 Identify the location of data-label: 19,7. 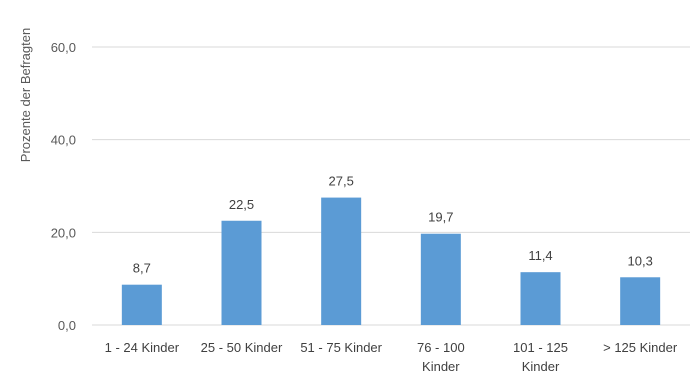
(440, 217).